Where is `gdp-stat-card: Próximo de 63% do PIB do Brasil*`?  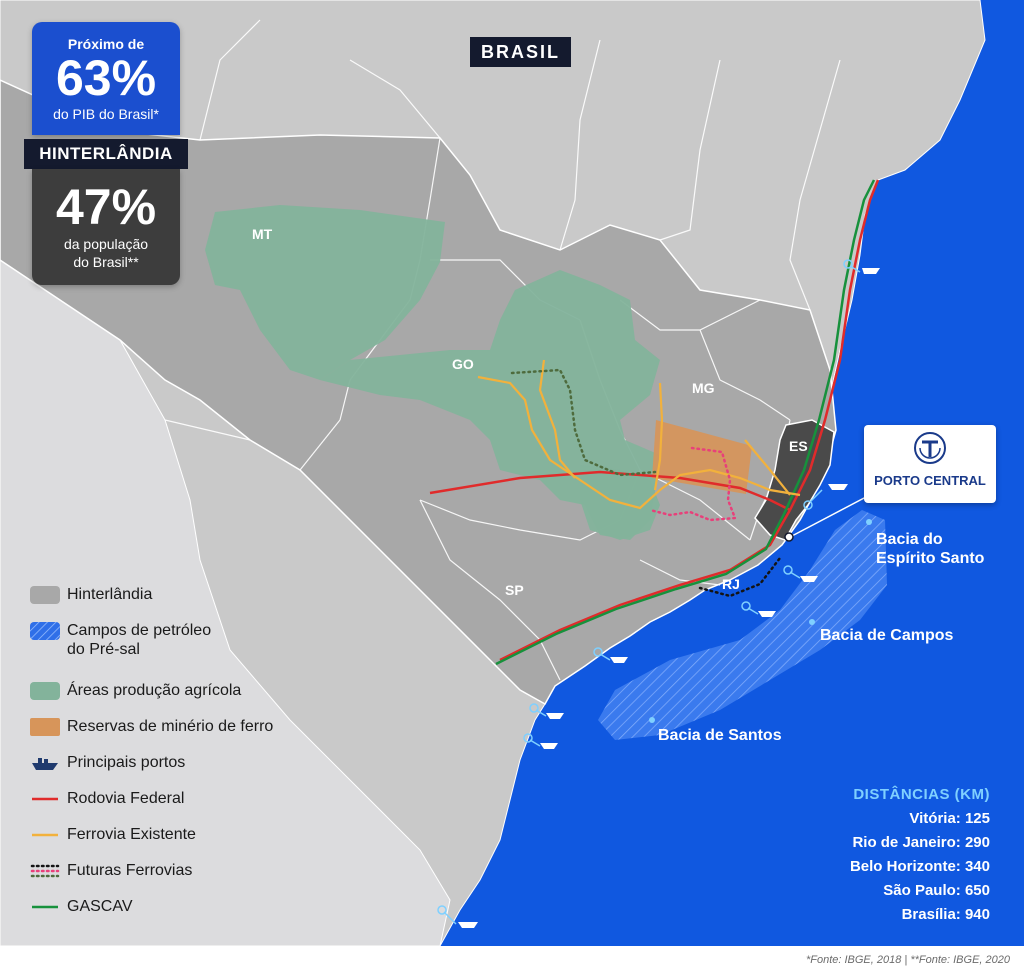
gdp-stat-card: Próximo de 63% do PIB do Brasil* is located at coordinates (106, 78).